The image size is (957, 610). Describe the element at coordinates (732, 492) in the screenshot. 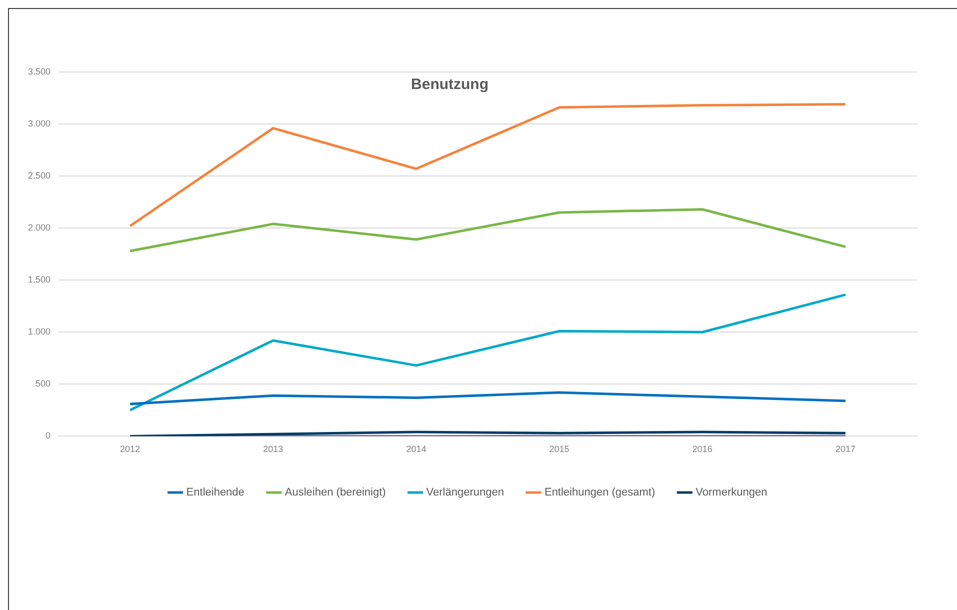

I see `legend-label: Vormerkungen` at that location.